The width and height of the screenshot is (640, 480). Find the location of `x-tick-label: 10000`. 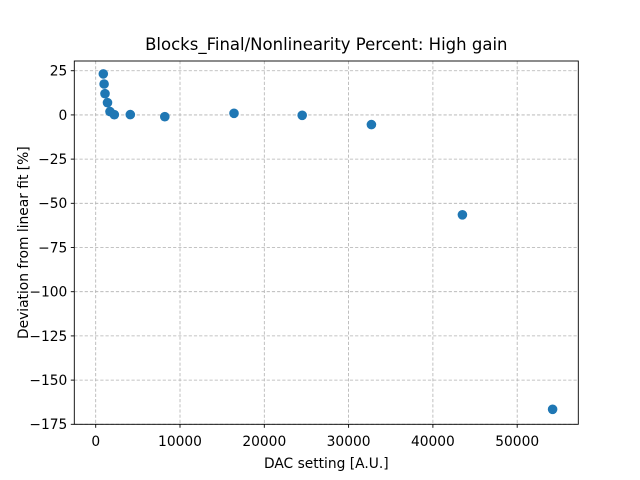

x-tick-label: 10000 is located at coordinates (180, 442).